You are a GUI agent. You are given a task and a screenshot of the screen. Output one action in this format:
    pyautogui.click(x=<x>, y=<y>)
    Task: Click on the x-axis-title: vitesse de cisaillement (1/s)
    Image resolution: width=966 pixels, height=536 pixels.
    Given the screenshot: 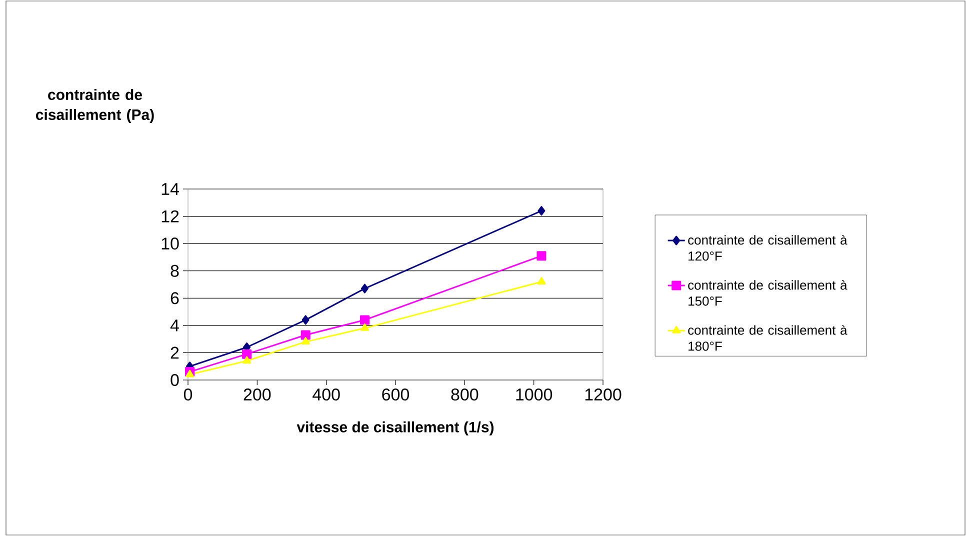 What is the action you would take?
    pyautogui.click(x=395, y=428)
    